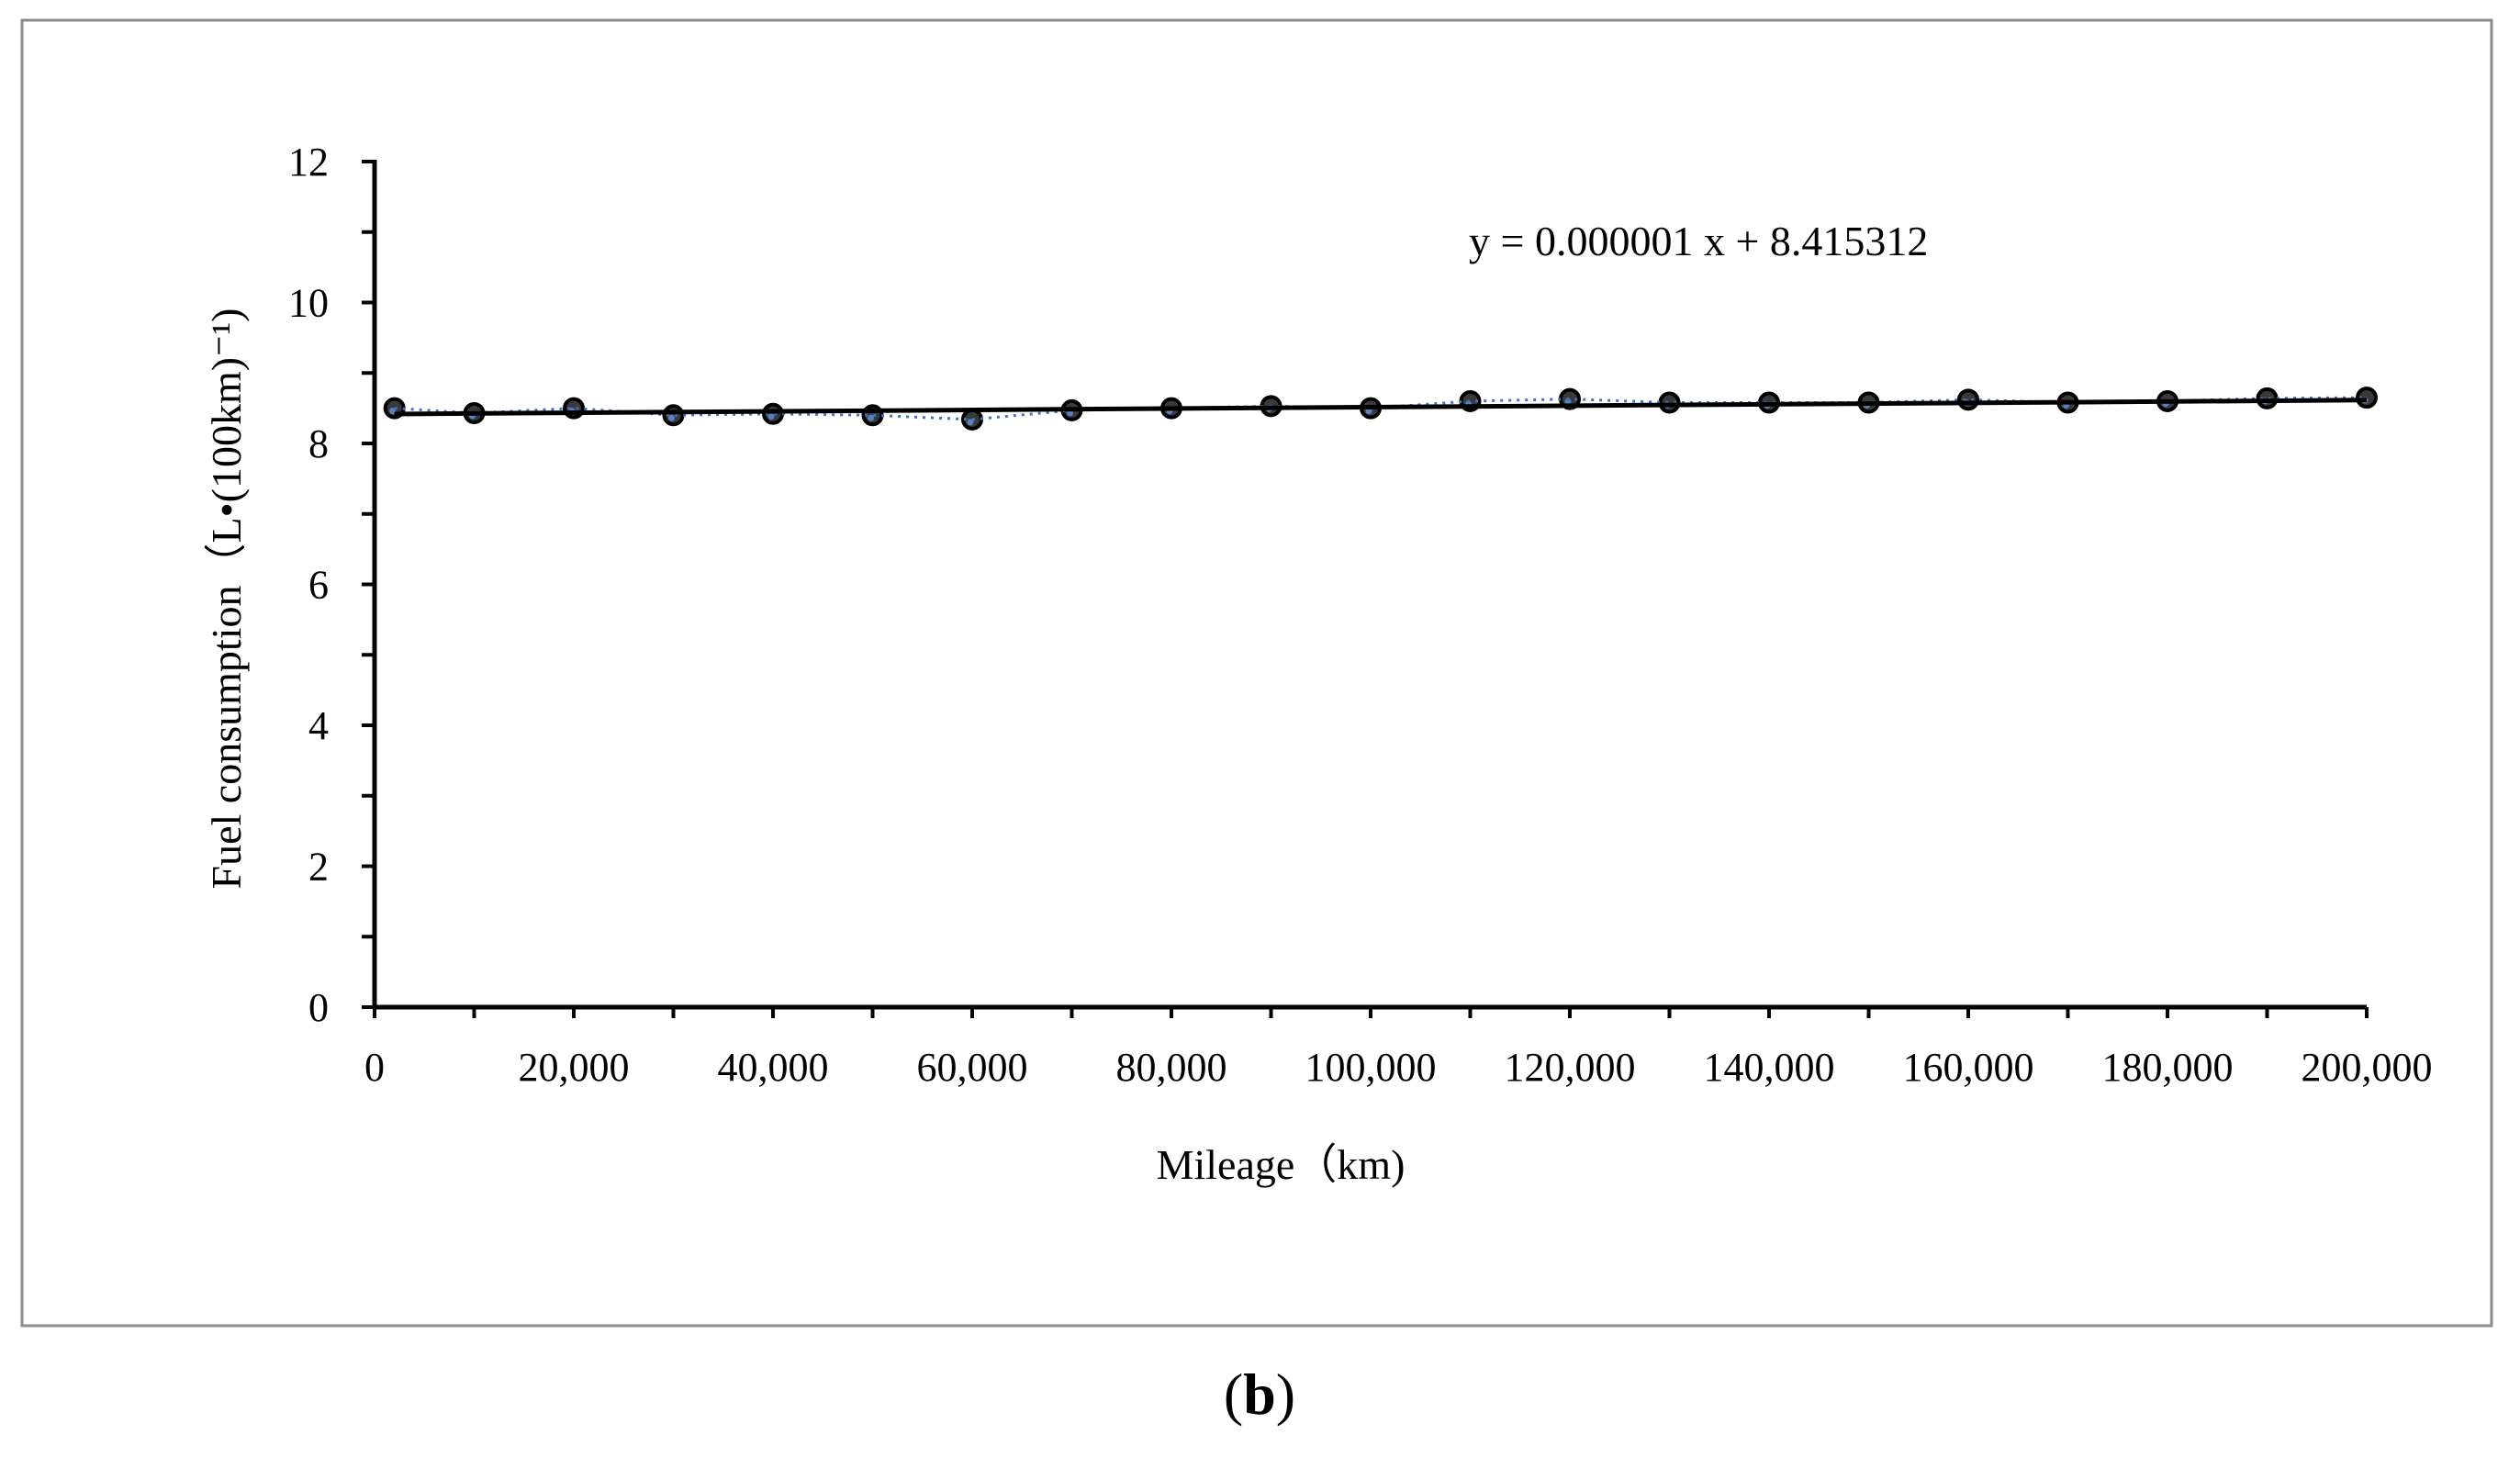 This screenshot has height=1457, width=2520. I want to click on x-tick-label-60000: 60,000, so click(972, 1067).